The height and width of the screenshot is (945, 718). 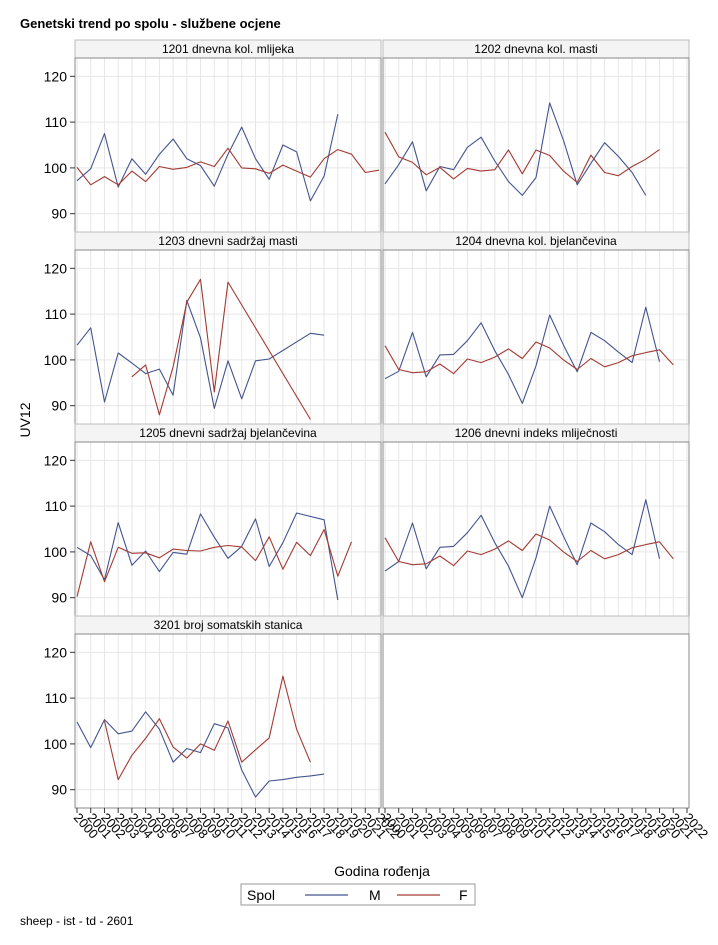 What do you see at coordinates (536, 625) in the screenshot?
I see `panel-header` at bounding box center [536, 625].